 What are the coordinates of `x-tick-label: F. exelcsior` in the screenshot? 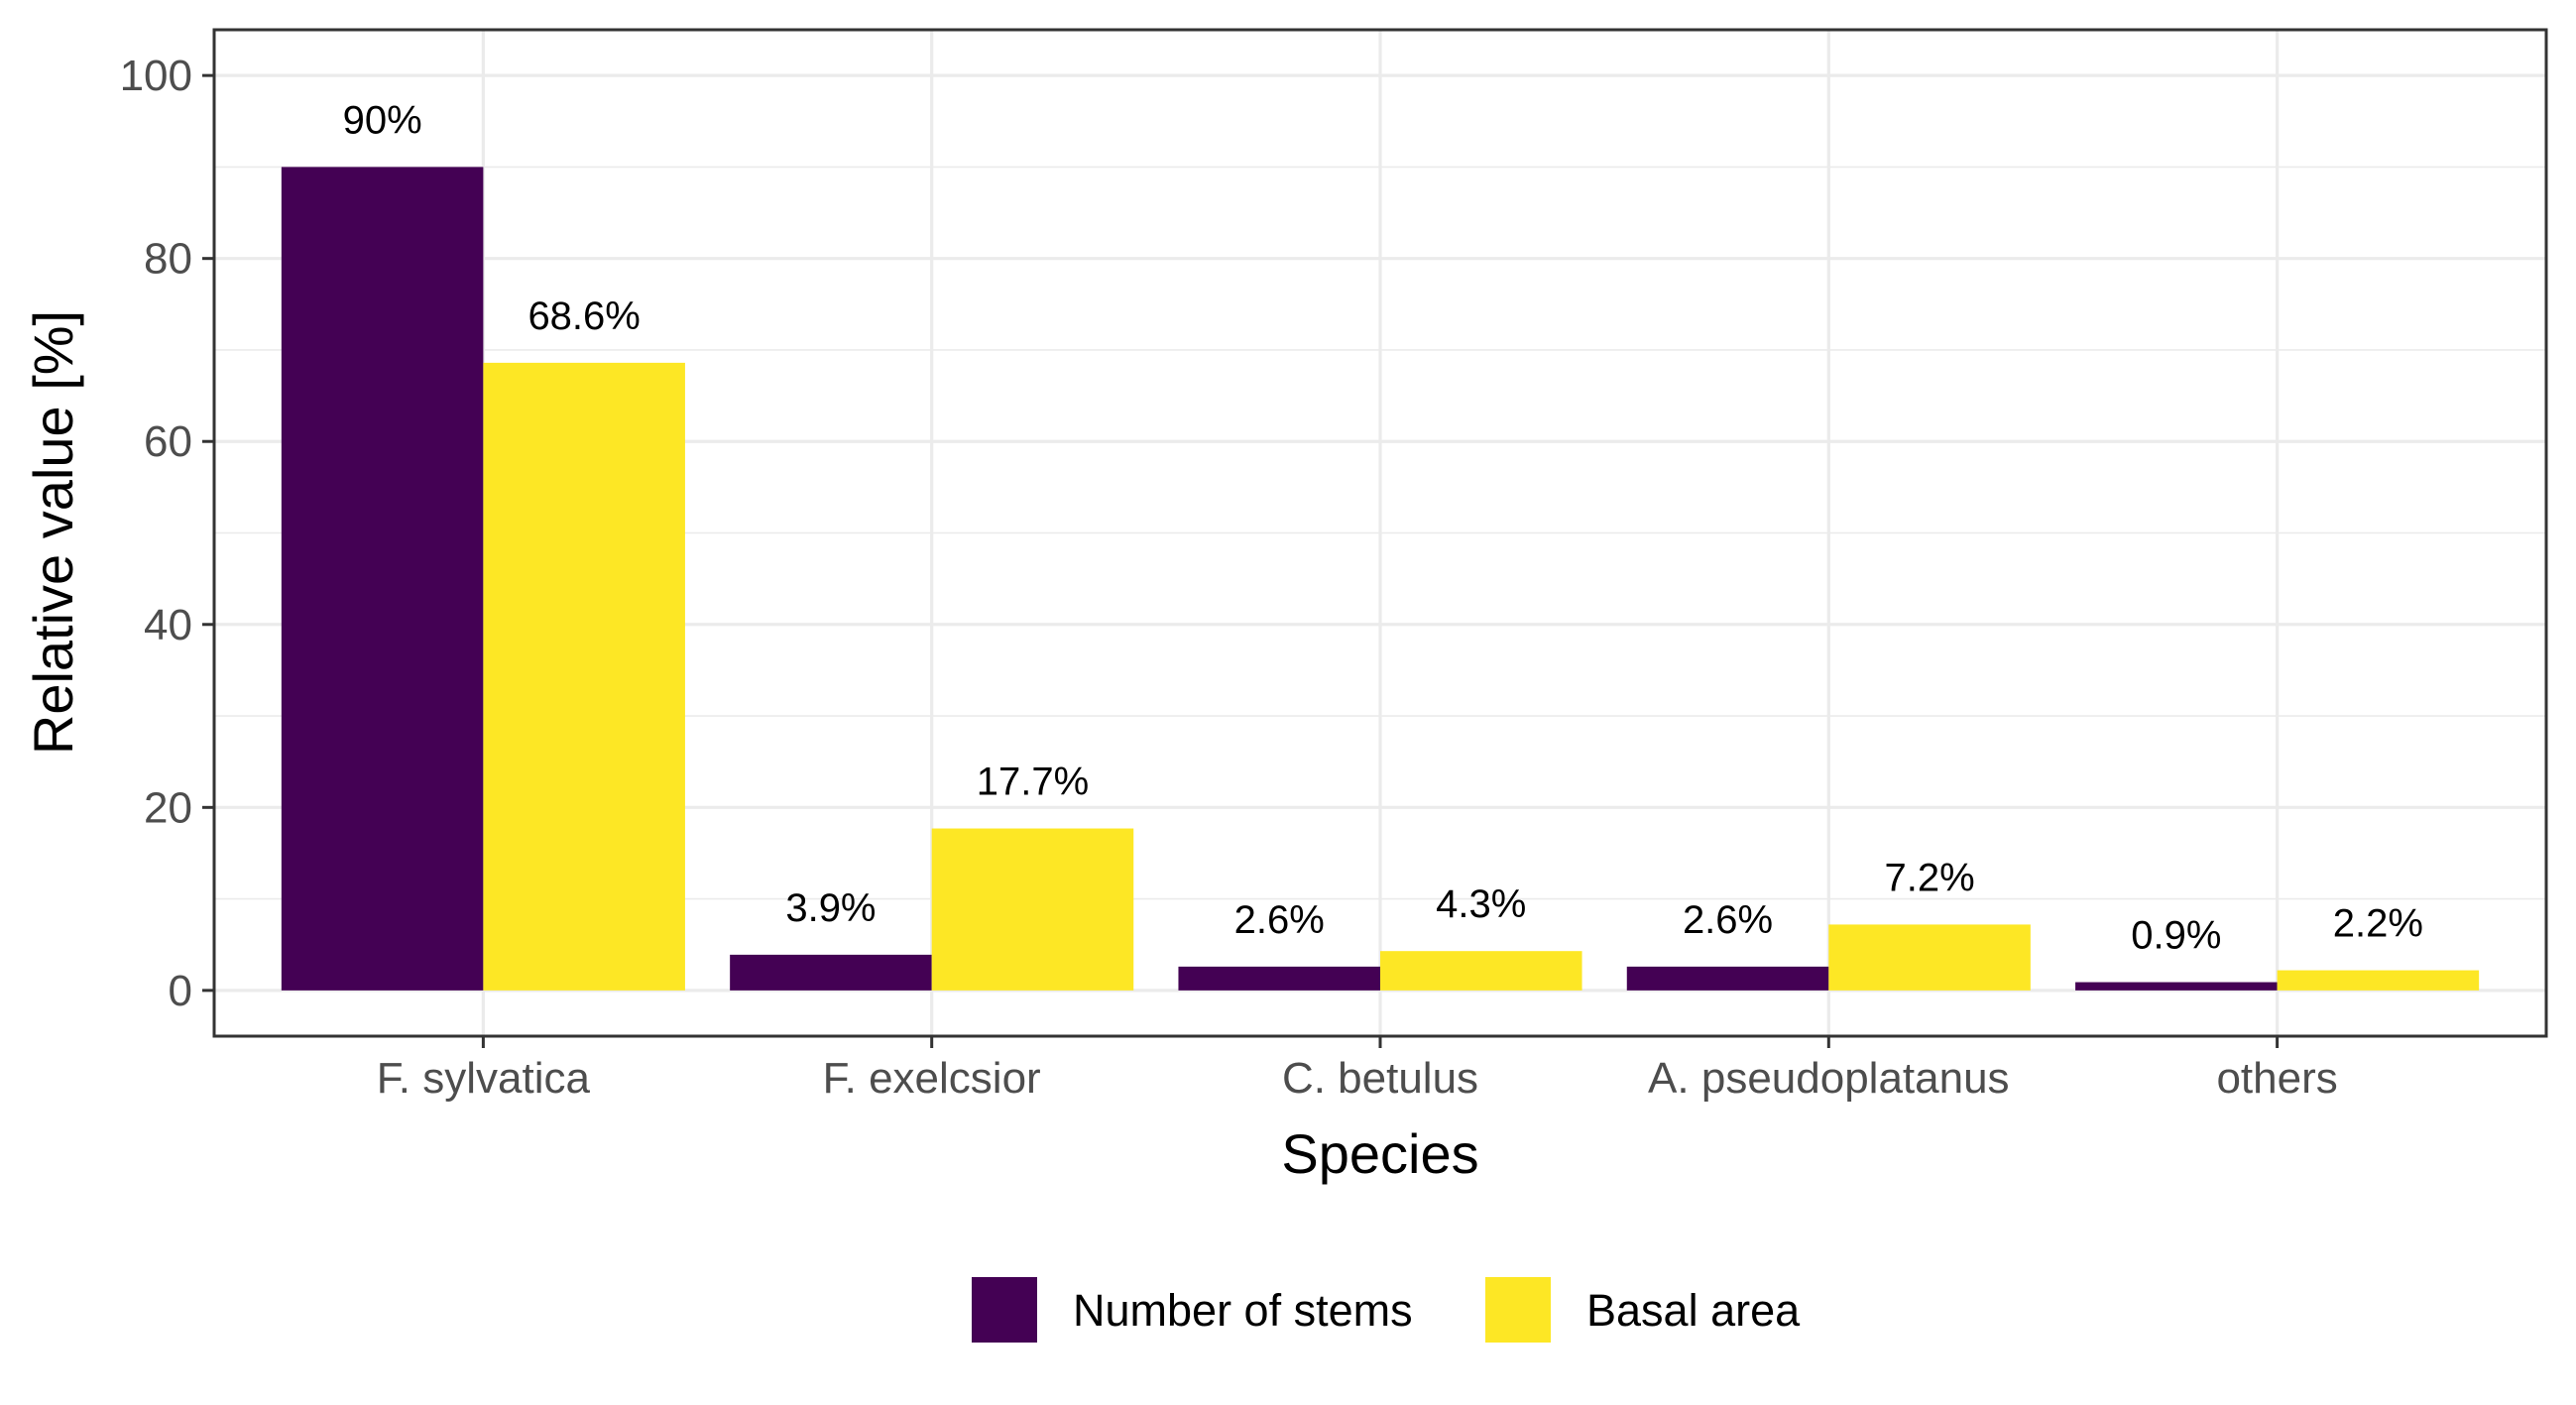 It's located at (932, 1078).